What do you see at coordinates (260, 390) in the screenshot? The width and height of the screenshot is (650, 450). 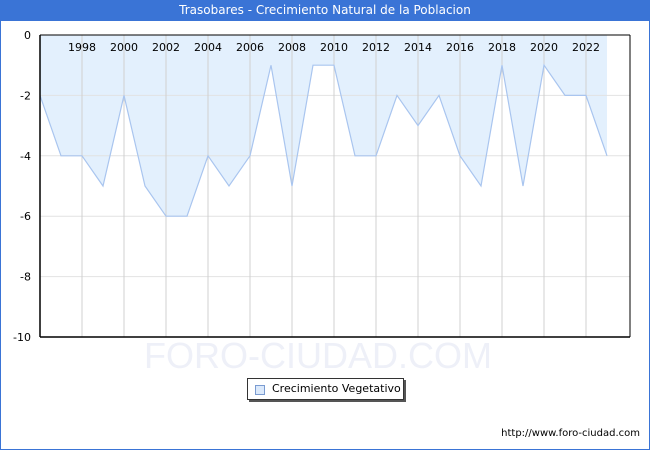 I see `legend-swatch-icon` at bounding box center [260, 390].